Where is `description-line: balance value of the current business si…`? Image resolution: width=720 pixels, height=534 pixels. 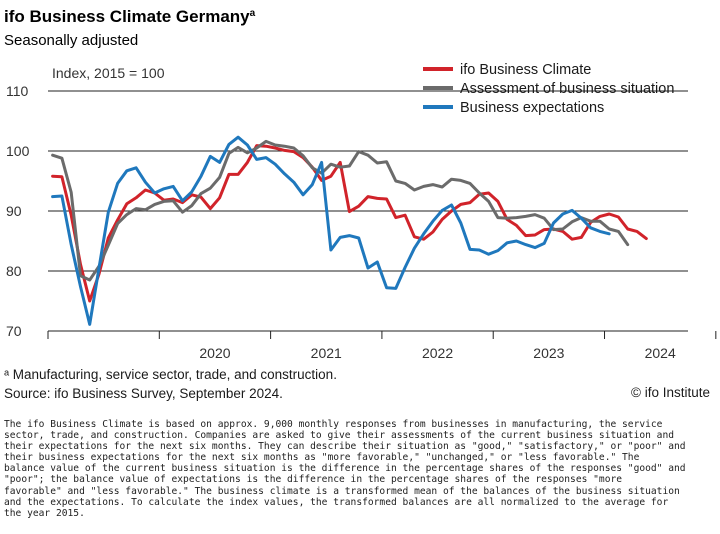 description-line: balance value of the current business si… is located at coordinates (345, 469).